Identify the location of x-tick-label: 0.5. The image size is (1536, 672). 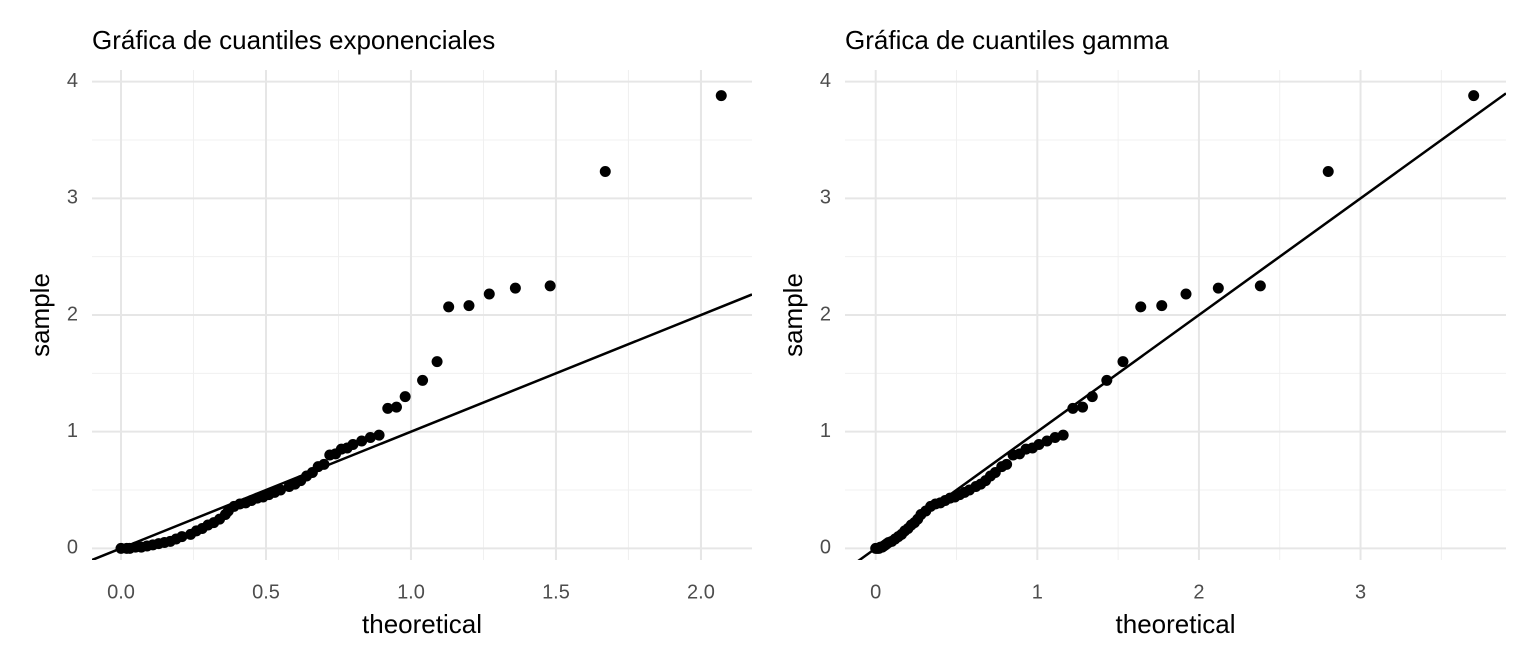
(266, 592).